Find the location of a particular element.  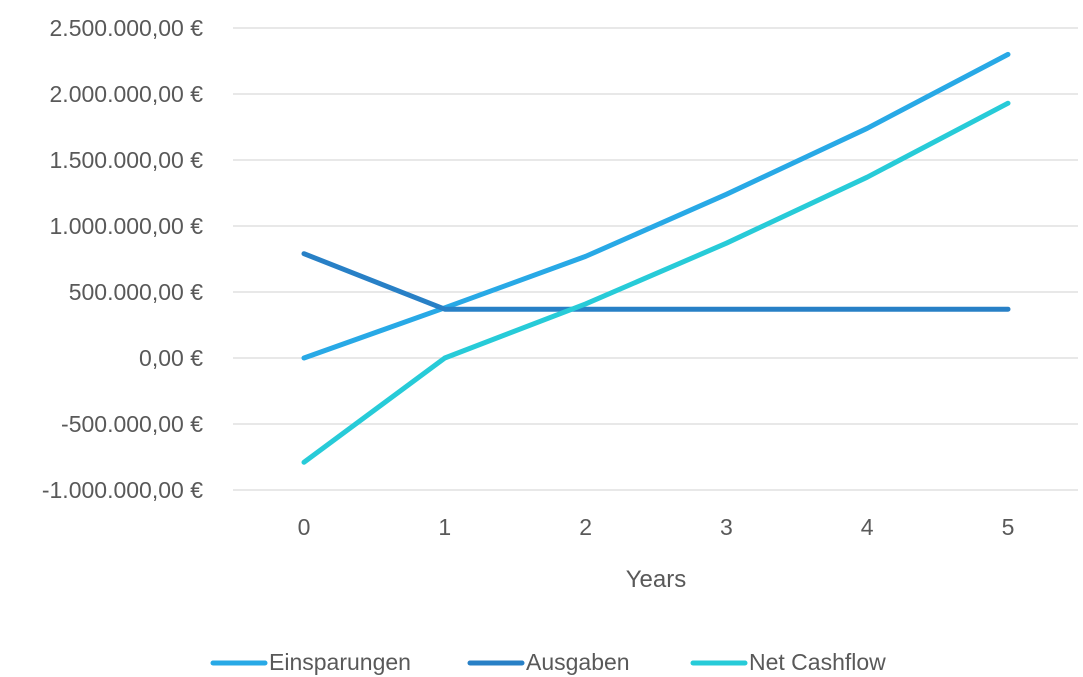

x-axis-tick-labels: 0 1 2 3 4 5 is located at coordinates (656, 527).